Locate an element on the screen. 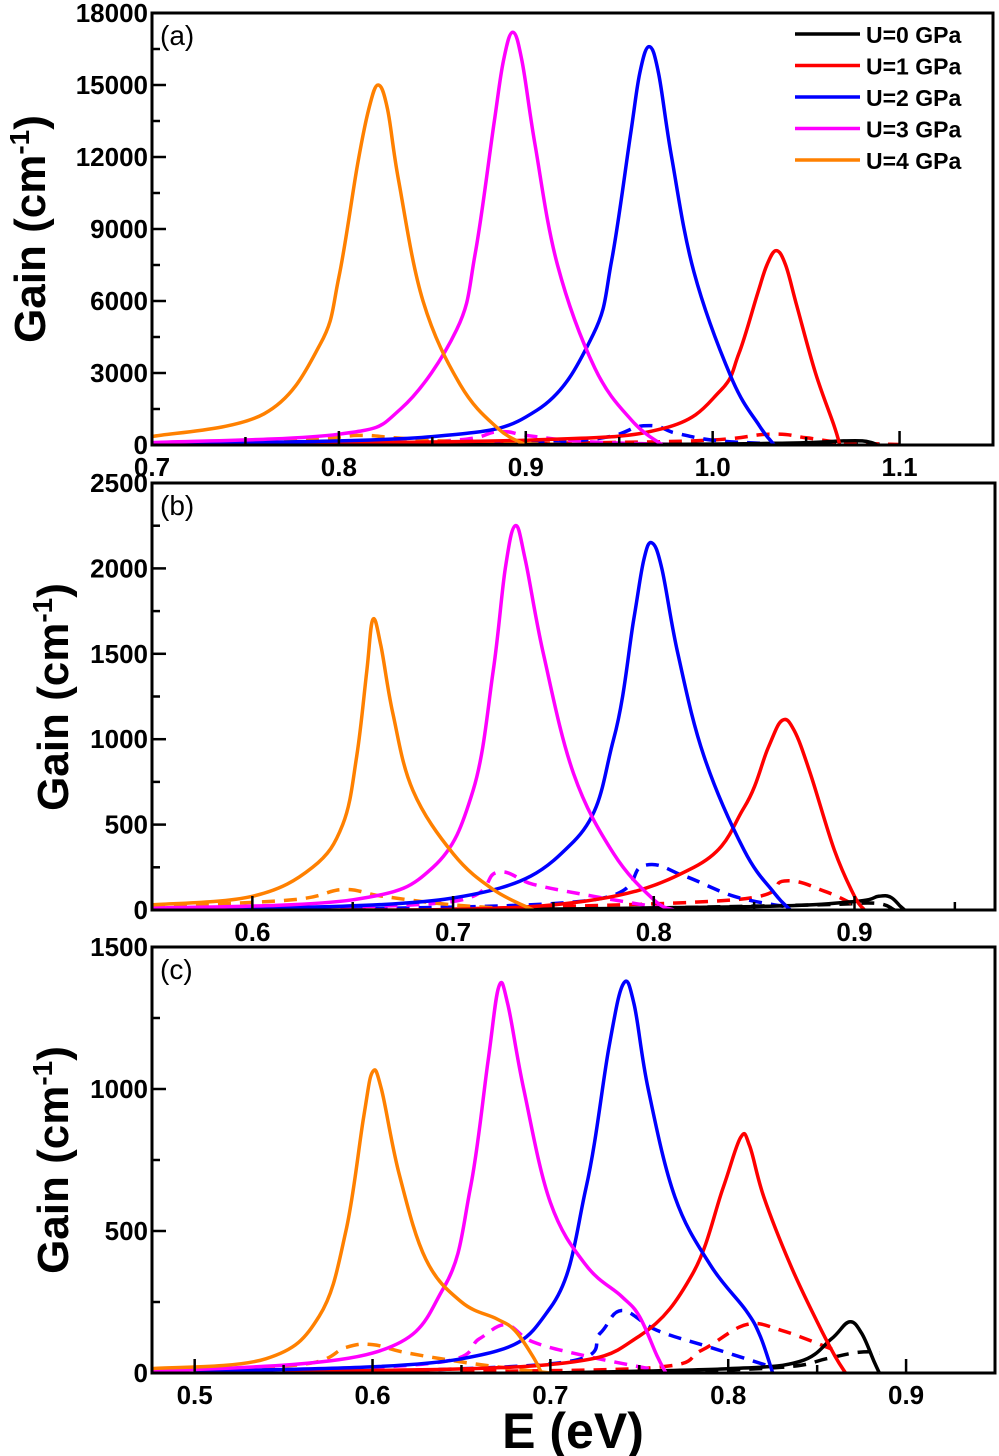 The image size is (999, 1456). legend-label: U=3 GPa is located at coordinates (913, 130).